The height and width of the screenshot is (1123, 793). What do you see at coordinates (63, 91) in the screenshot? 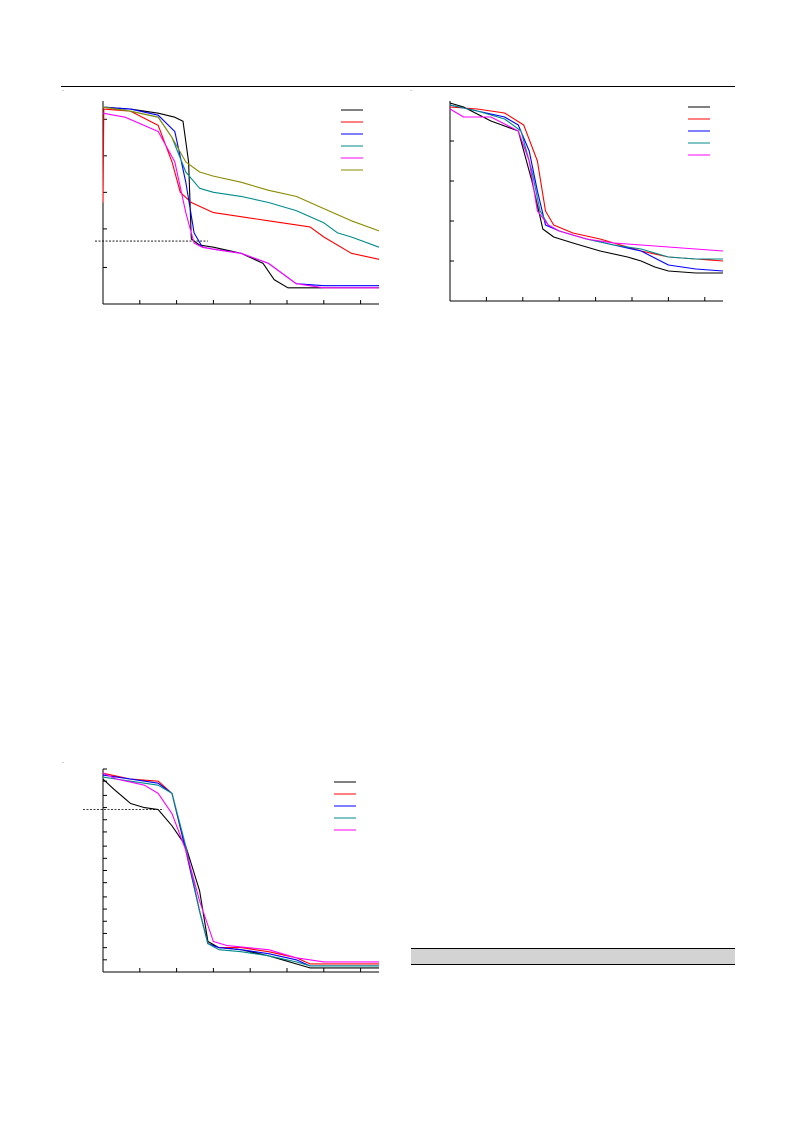
I see `panel-a-marker: ·` at bounding box center [63, 91].